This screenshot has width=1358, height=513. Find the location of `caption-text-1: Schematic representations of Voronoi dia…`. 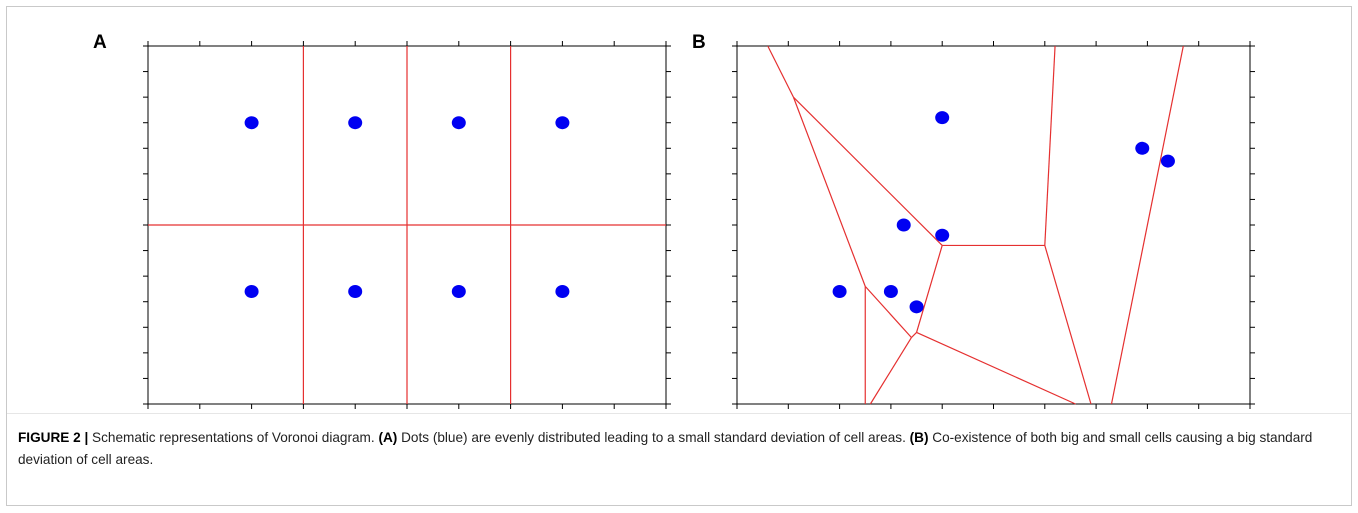

caption-text-1: Schematic representations of Voronoi dia… is located at coordinates (233, 437).